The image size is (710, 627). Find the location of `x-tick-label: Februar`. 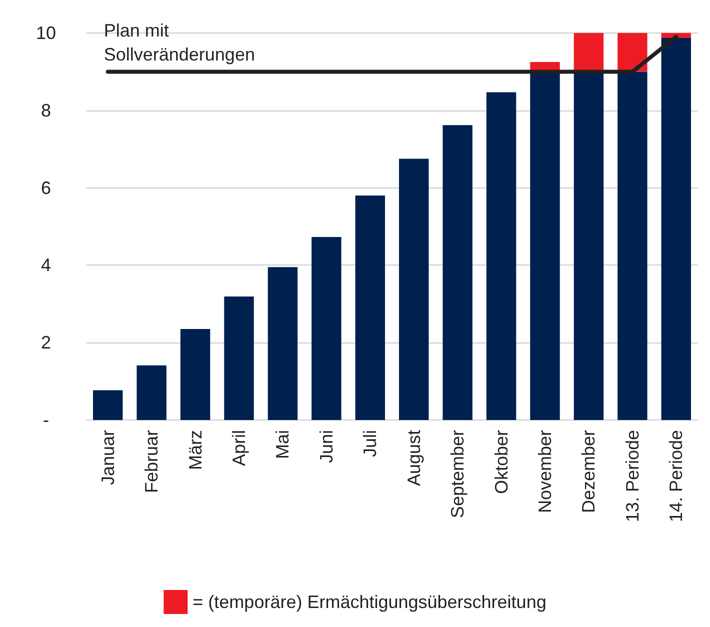

x-tick-label: Februar is located at coordinates (152, 462).